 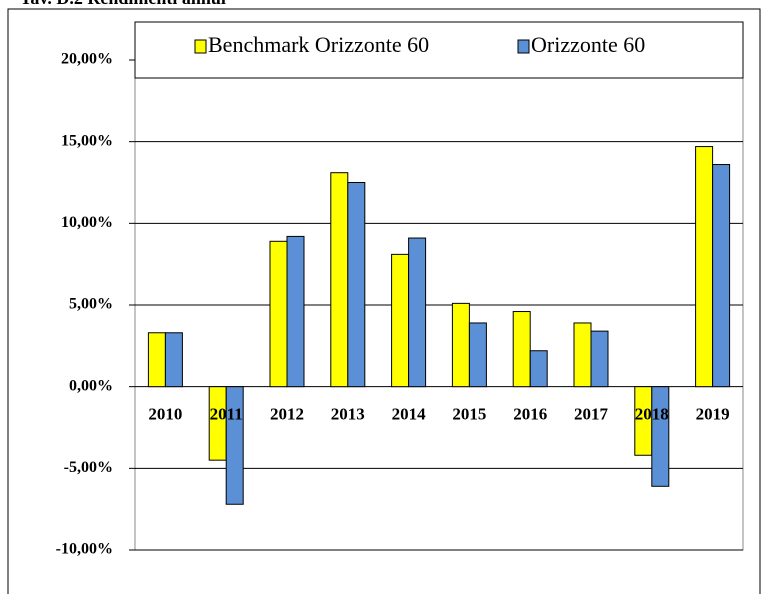 I want to click on x-tick-label: 2017, so click(x=591, y=414).